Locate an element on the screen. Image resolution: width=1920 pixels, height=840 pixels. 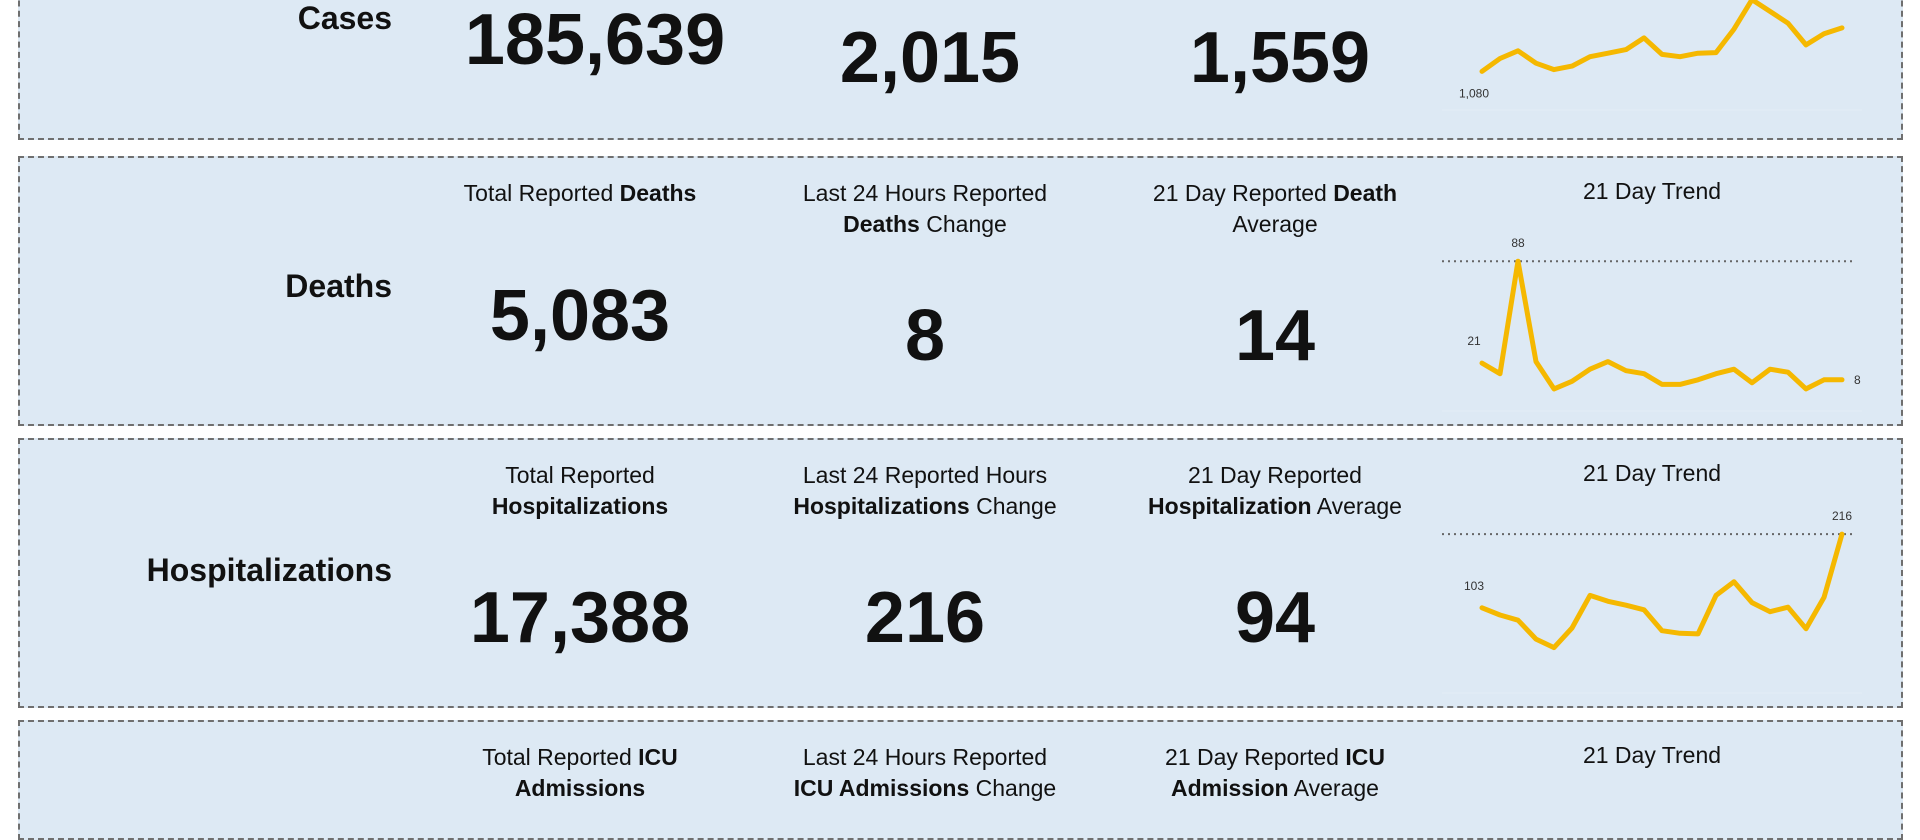
icu-average-header: 21 Day Reported ICU Admission Average is located at coordinates (1275, 773).